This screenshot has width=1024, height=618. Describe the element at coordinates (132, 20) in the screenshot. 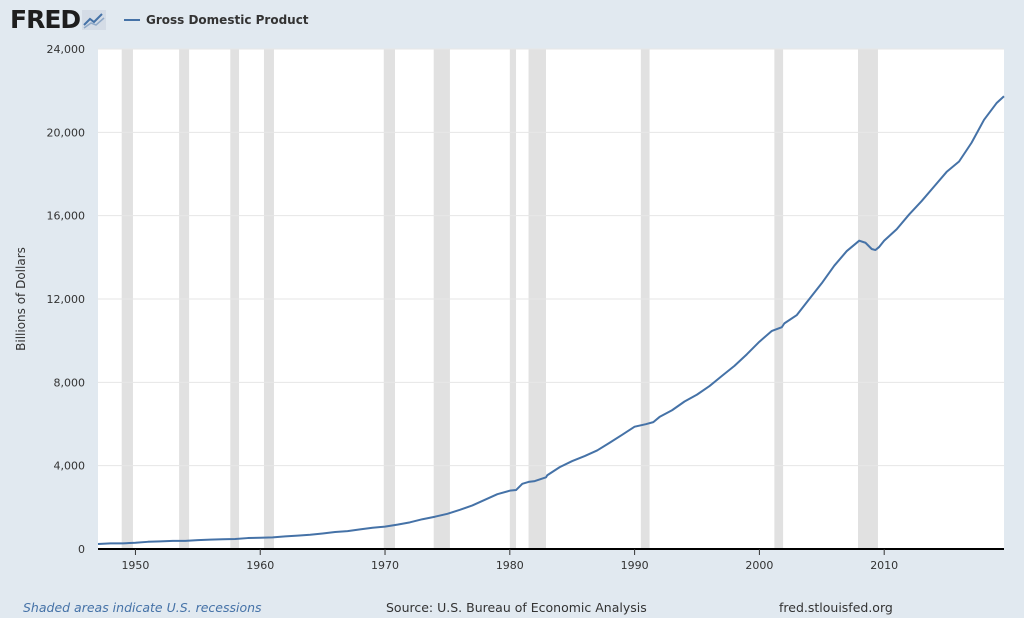

I see `legend-swatch` at that location.